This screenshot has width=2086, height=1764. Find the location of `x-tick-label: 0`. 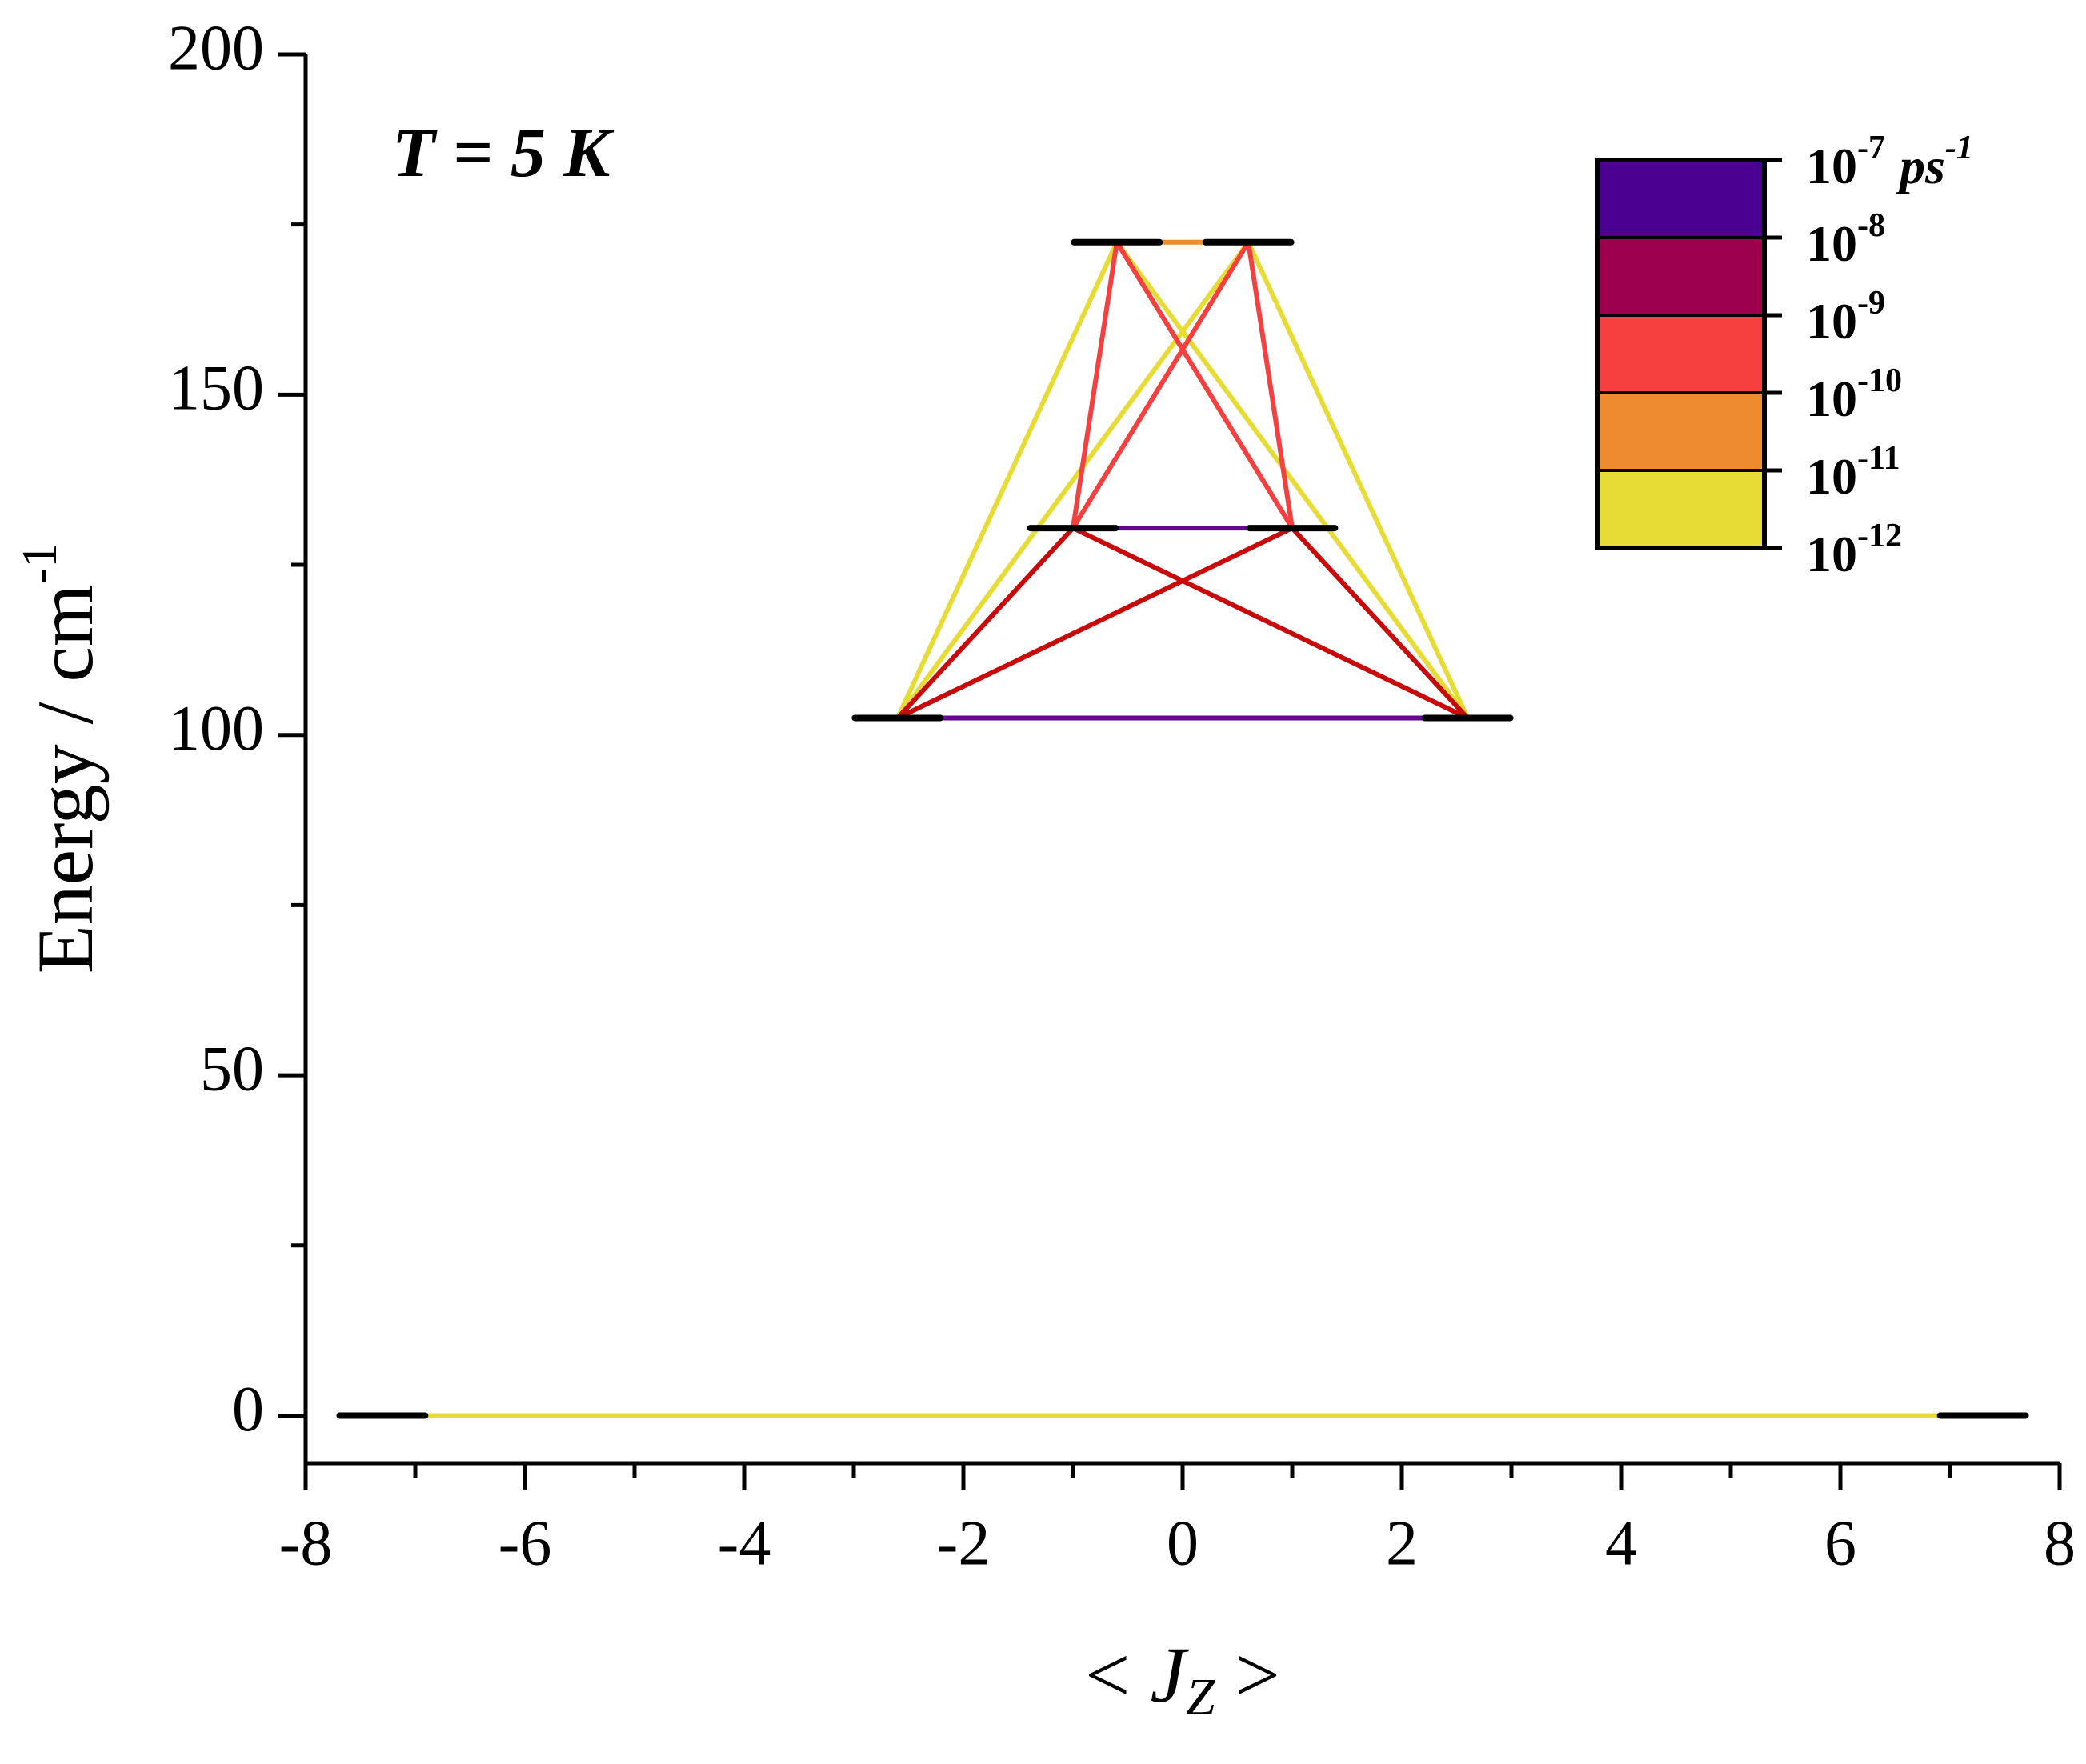

x-tick-label: 0 is located at coordinates (1183, 1543).